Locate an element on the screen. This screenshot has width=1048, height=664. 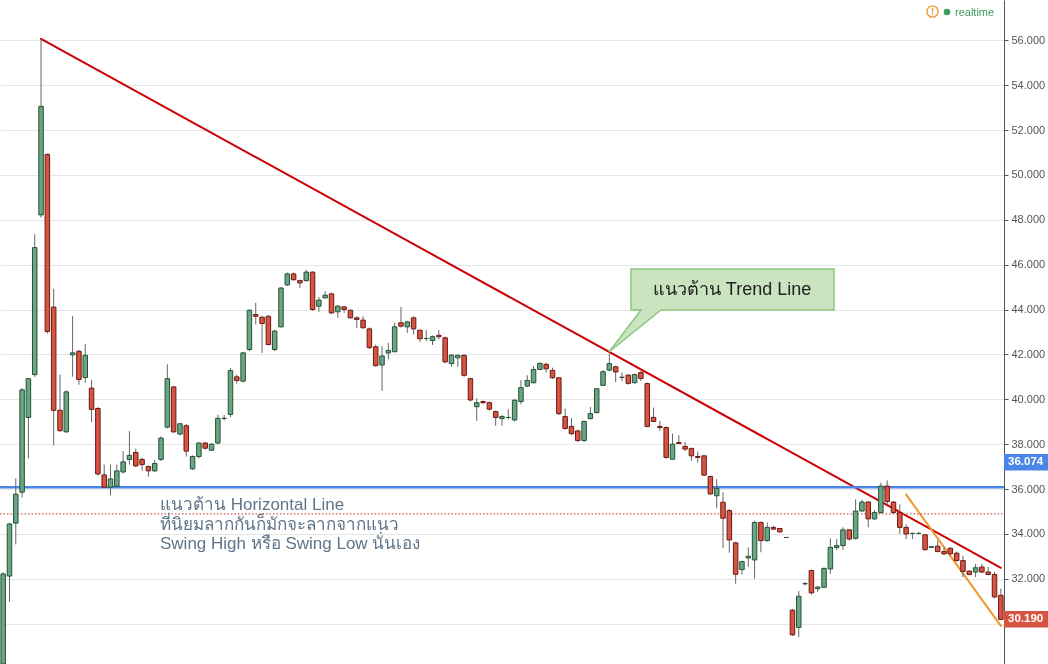
y-tick-label: 34.000 is located at coordinates (1028, 533).